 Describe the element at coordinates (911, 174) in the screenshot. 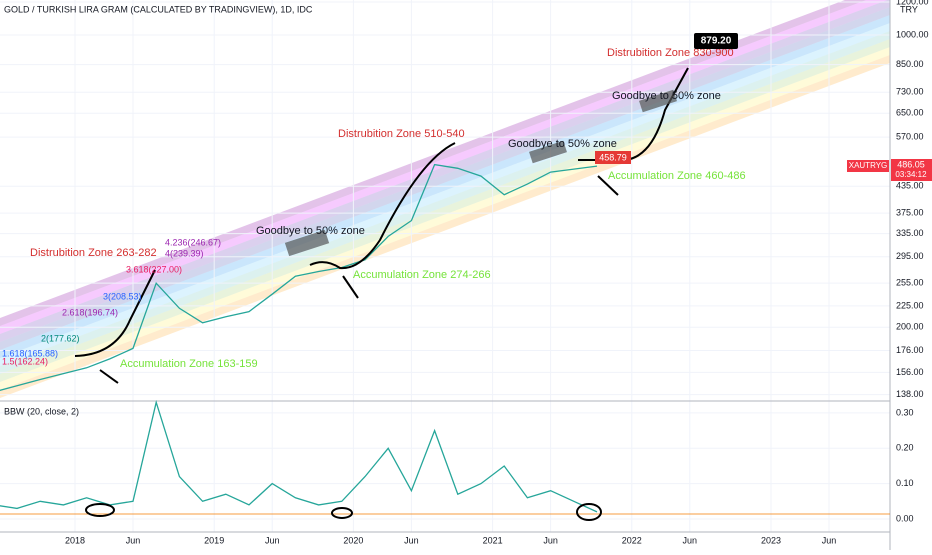

I see `countdown: 03:34:12` at that location.